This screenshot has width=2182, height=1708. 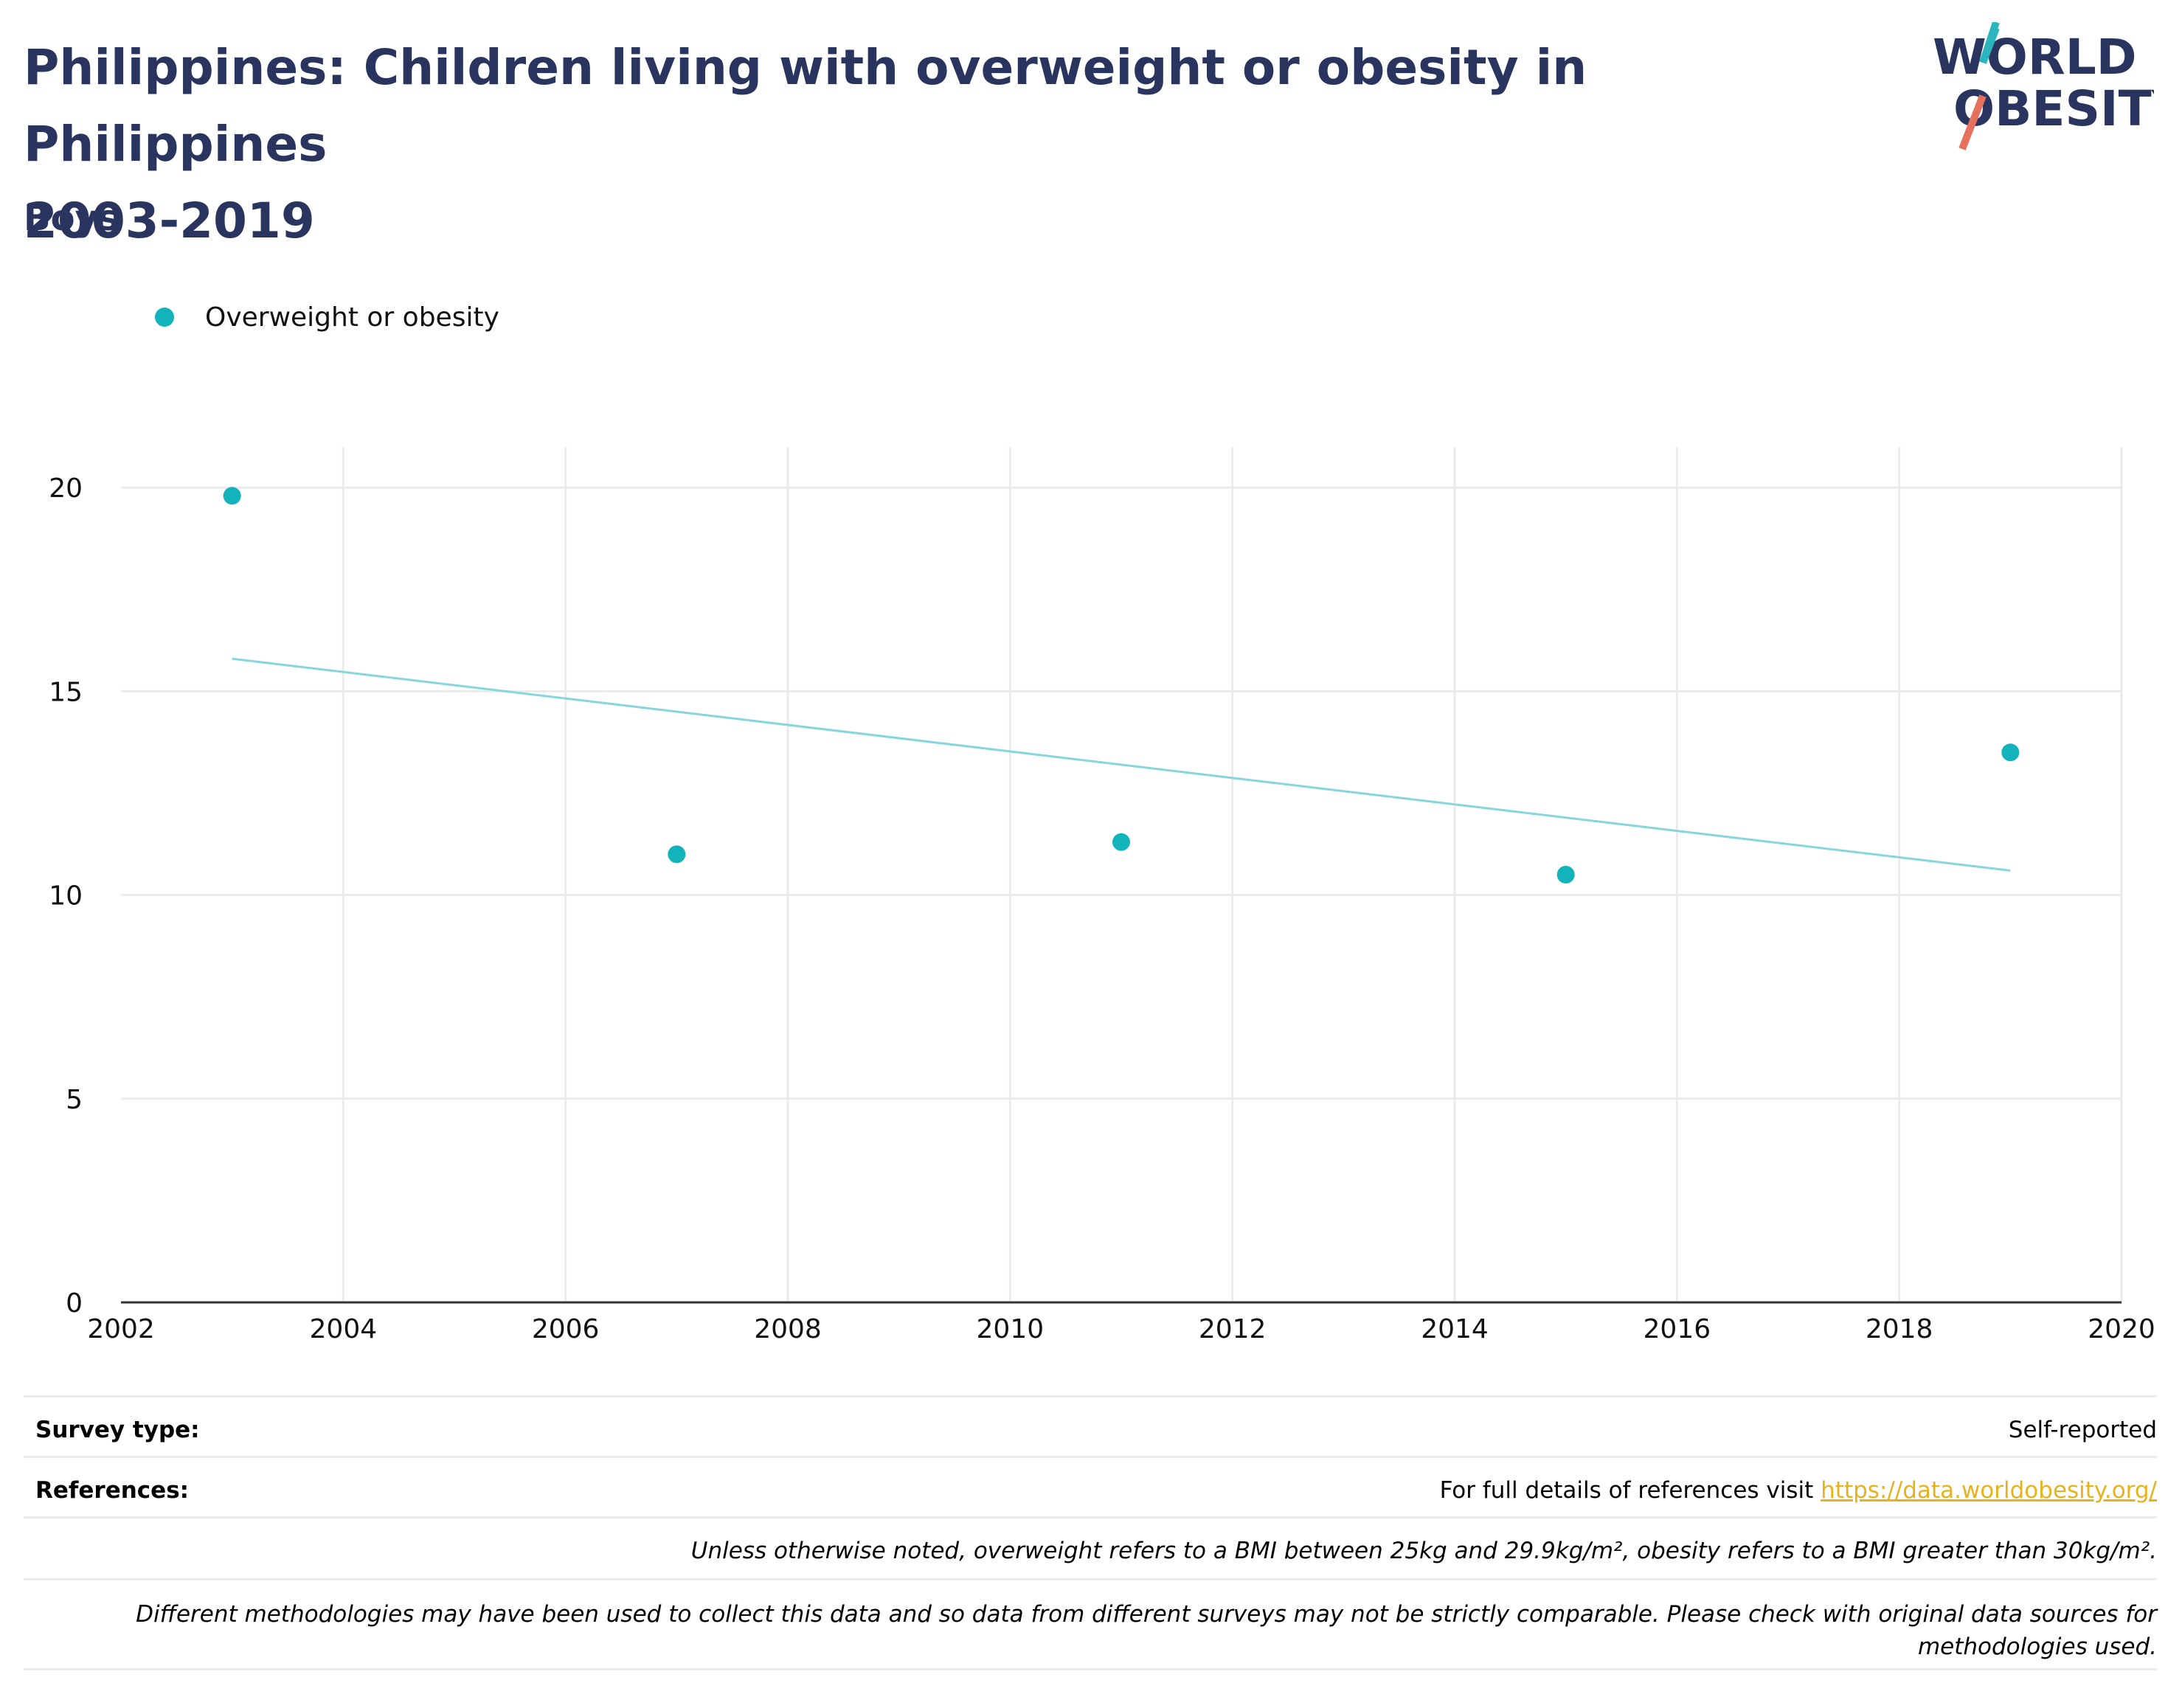 I want to click on y-axis-ticks: 0 5 10 15 20, so click(x=66, y=896).